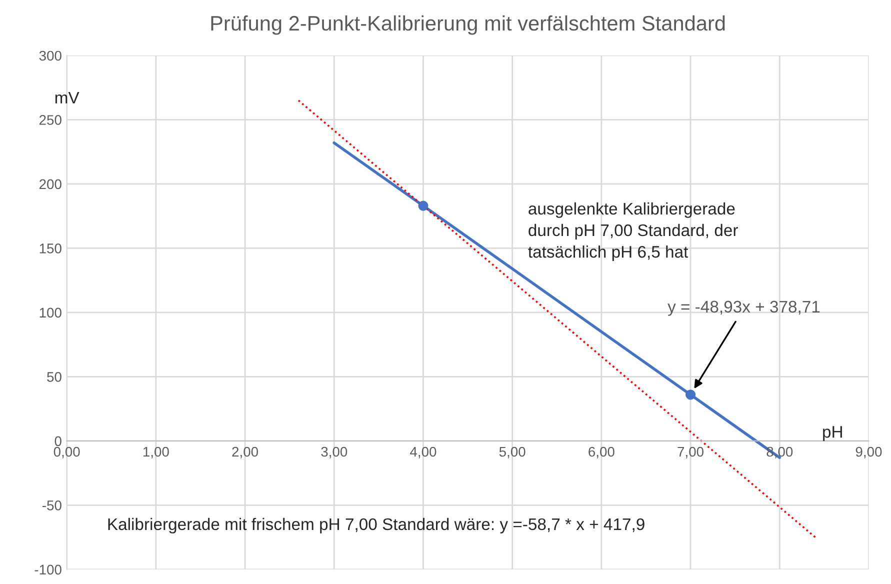 This screenshot has width=891, height=584. I want to click on y-tick-label: 250, so click(50, 120).